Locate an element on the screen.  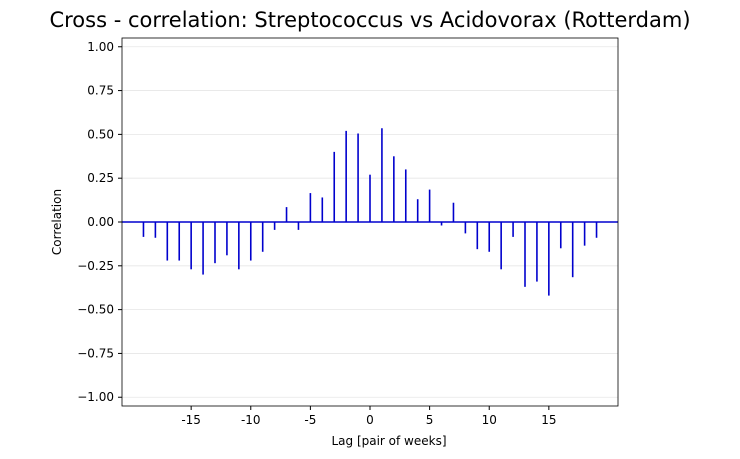
x-tick-label: -5 is located at coordinates (310, 420).